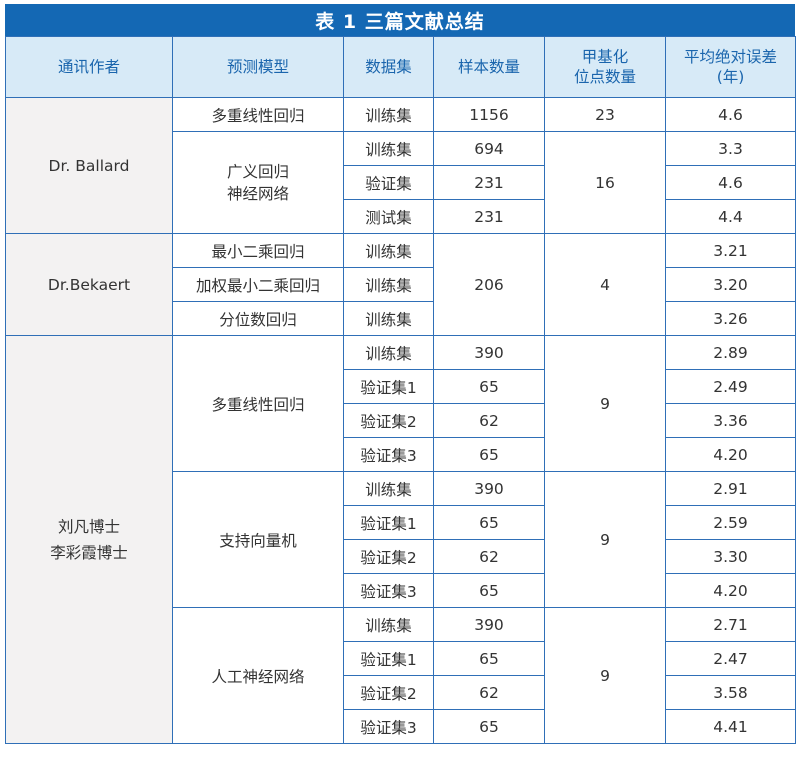 The height and width of the screenshot is (783, 800). What do you see at coordinates (388, 67) in the screenshot?
I see `header-dataset: 数据集` at bounding box center [388, 67].